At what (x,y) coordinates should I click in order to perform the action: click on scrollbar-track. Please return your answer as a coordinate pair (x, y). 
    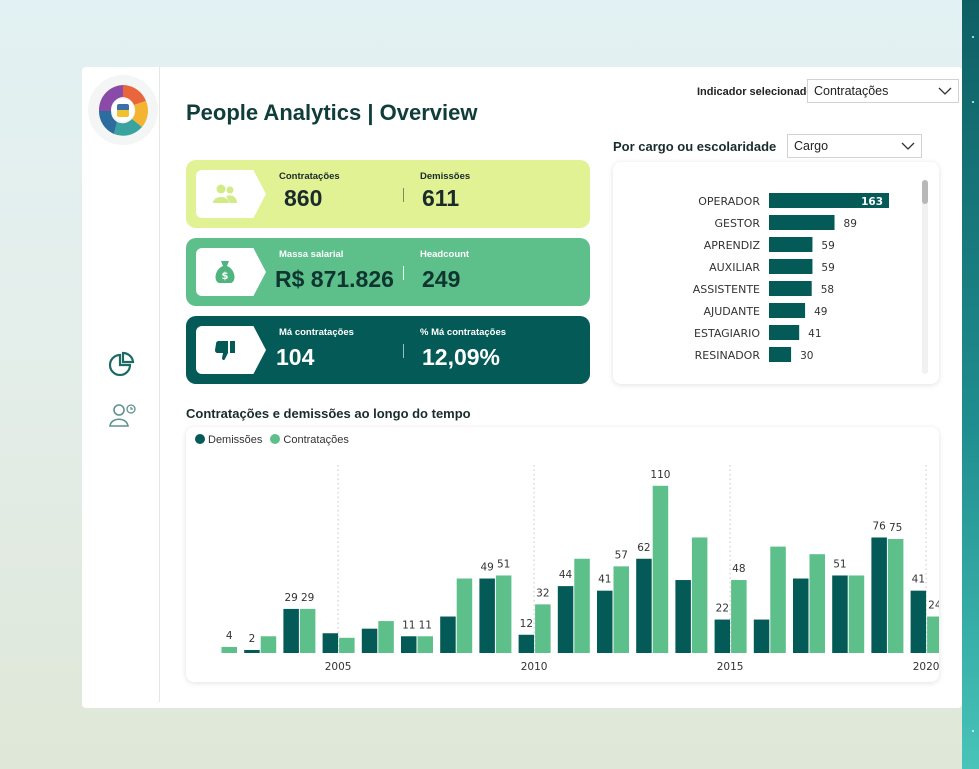
    Looking at the image, I should click on (925, 277).